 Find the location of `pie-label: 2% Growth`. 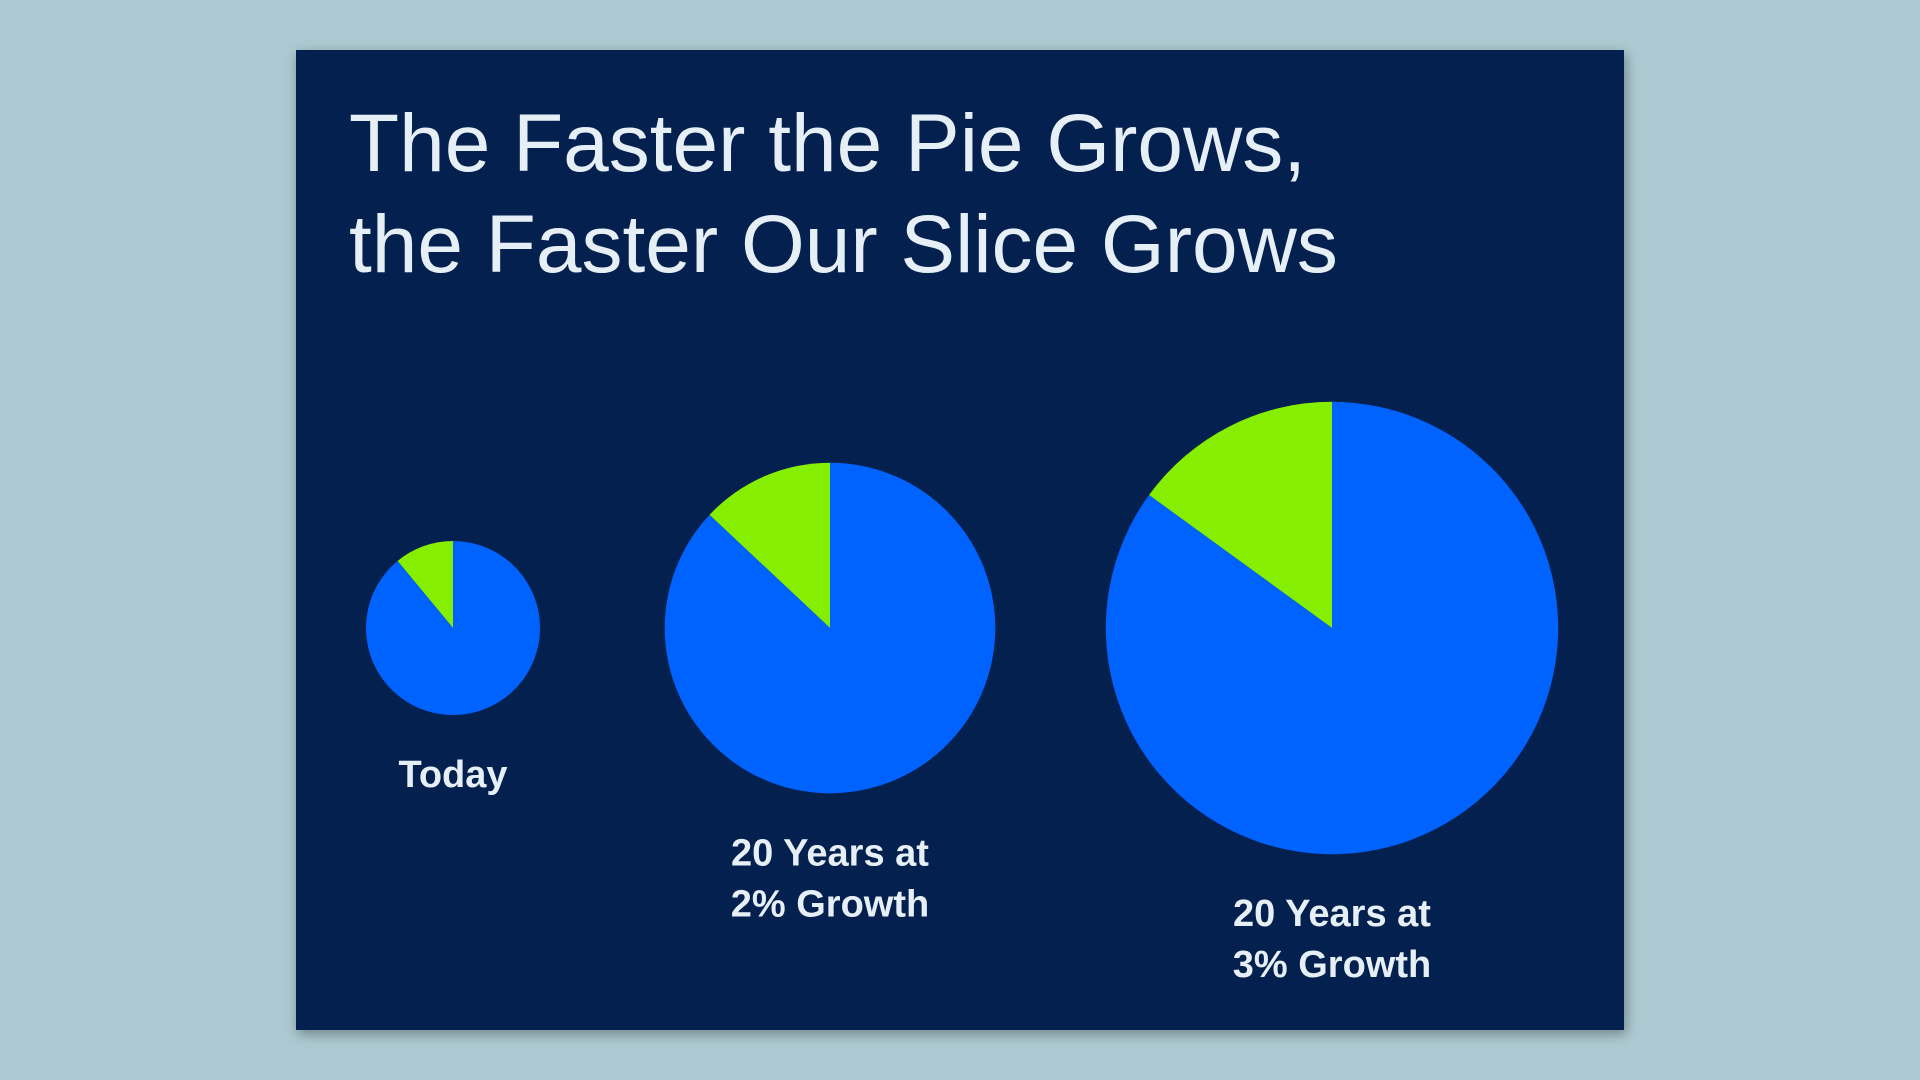

pie-label: 2% Growth is located at coordinates (830, 904).